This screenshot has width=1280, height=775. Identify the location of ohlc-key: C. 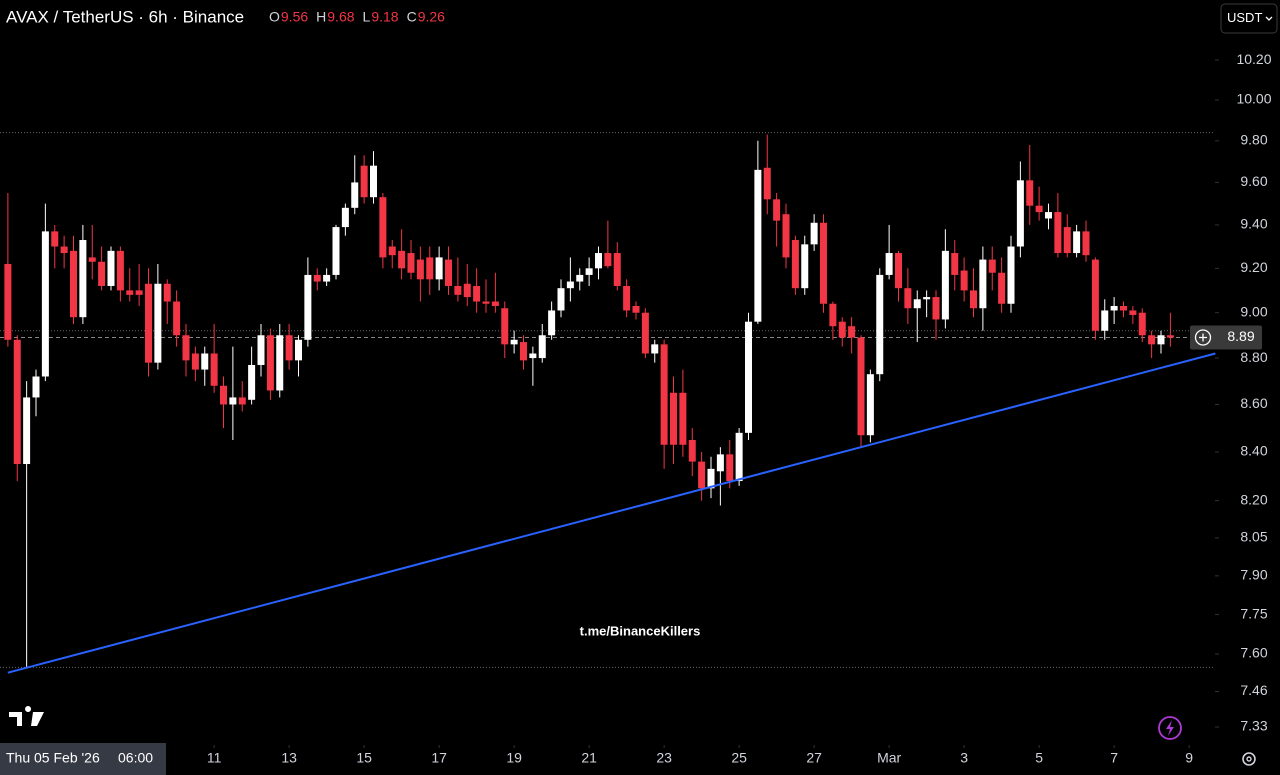
(412, 17).